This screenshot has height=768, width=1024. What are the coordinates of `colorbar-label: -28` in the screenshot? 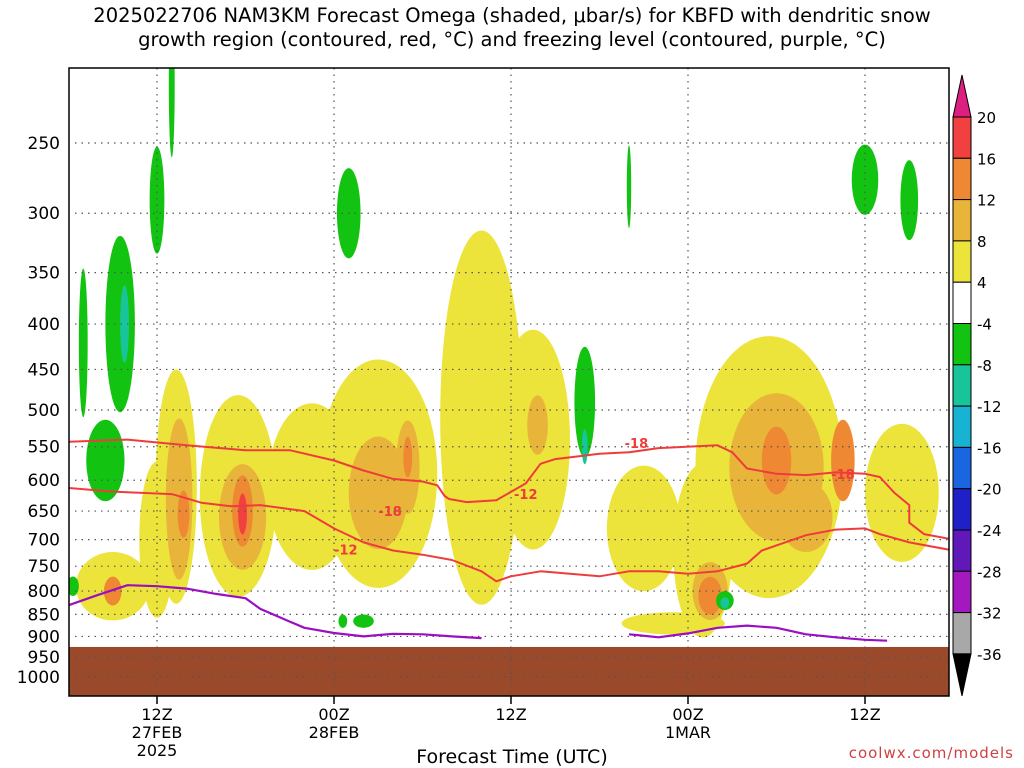 It's located at (989, 572).